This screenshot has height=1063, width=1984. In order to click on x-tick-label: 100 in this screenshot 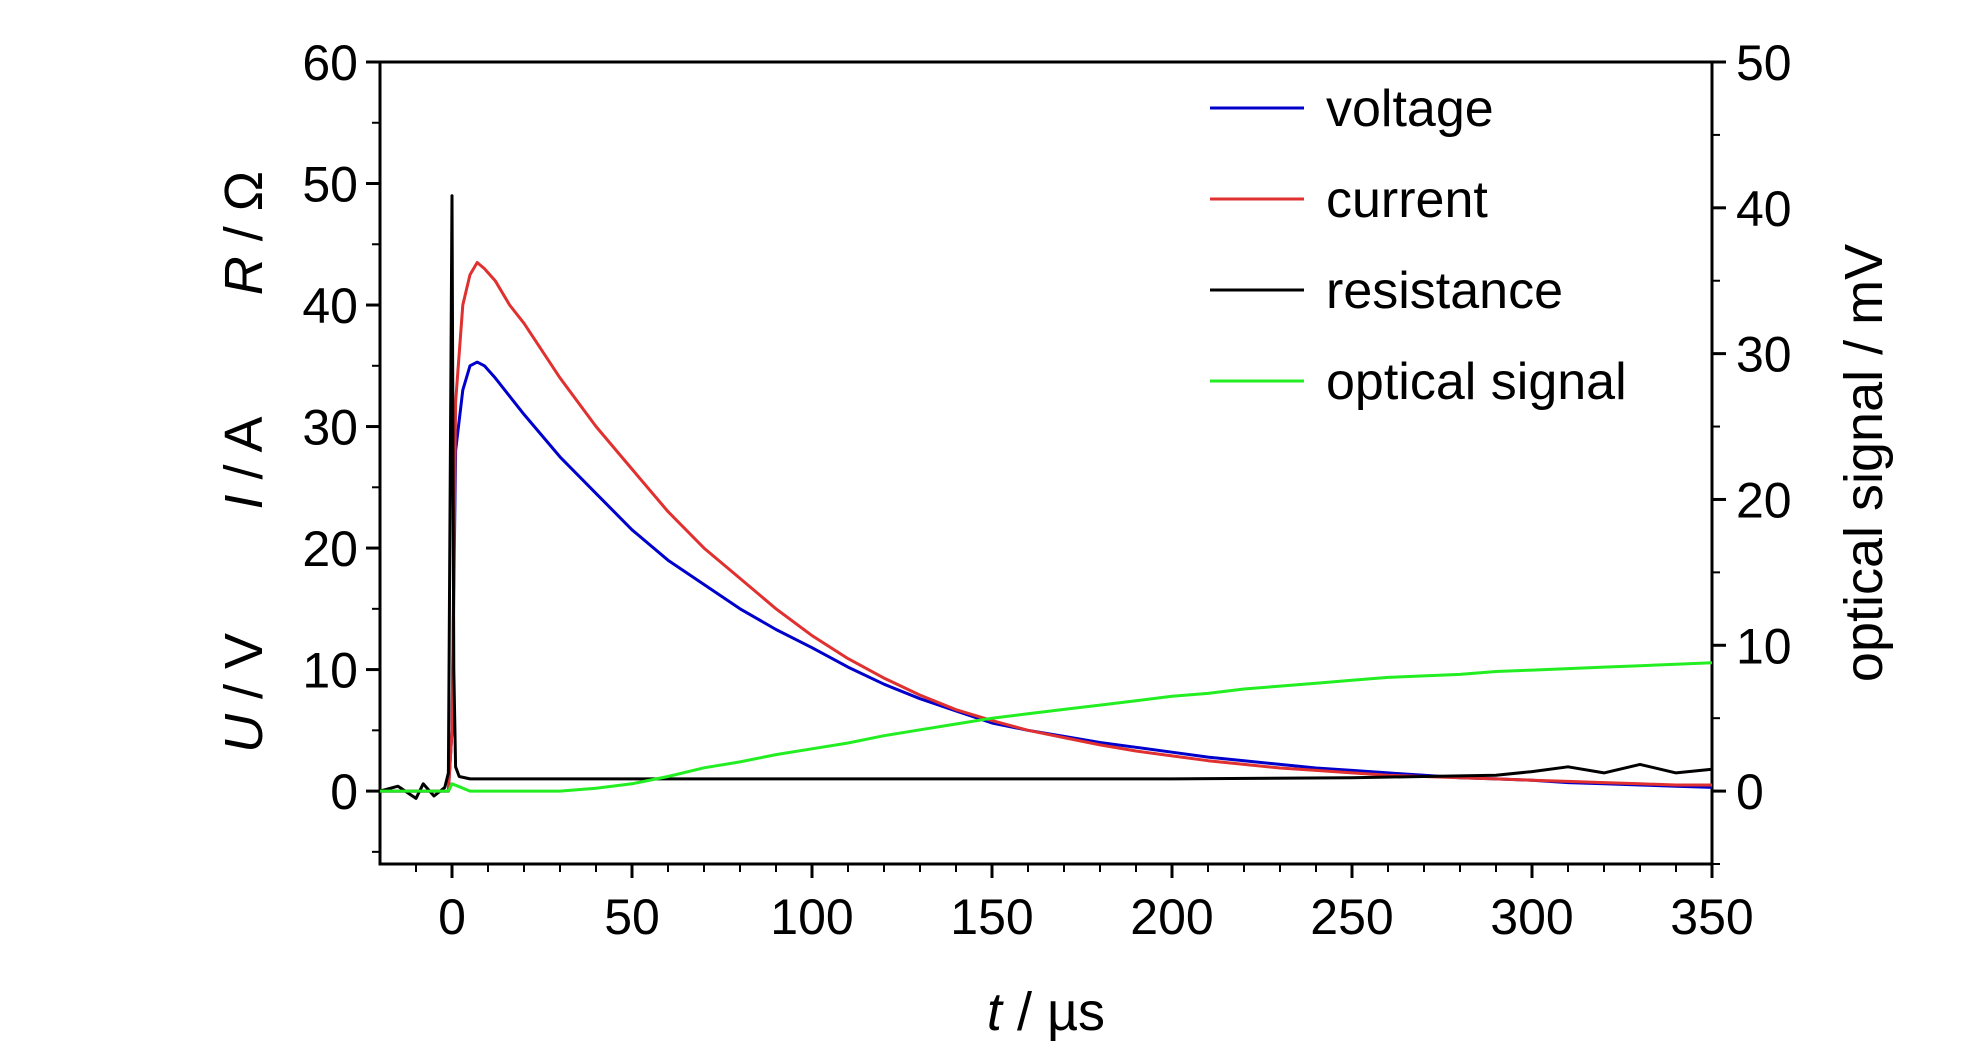, I will do `click(811, 917)`.